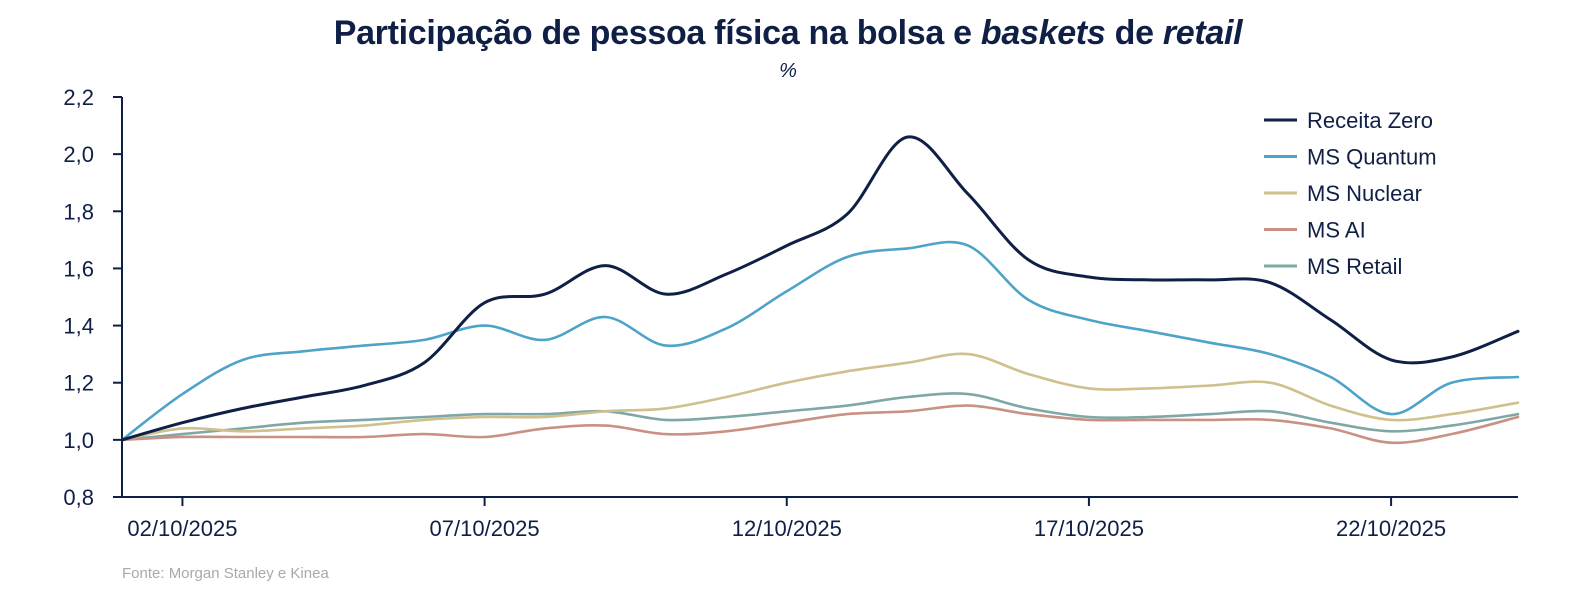 The image size is (1576, 602). What do you see at coordinates (1372, 157) in the screenshot?
I see `legend-label-ms-quantum: MS Quantum` at bounding box center [1372, 157].